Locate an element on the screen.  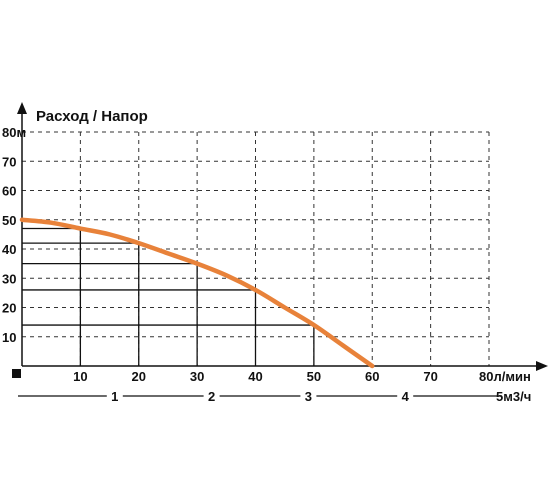
y-tick-label-50: 50 is located at coordinates (9, 220).